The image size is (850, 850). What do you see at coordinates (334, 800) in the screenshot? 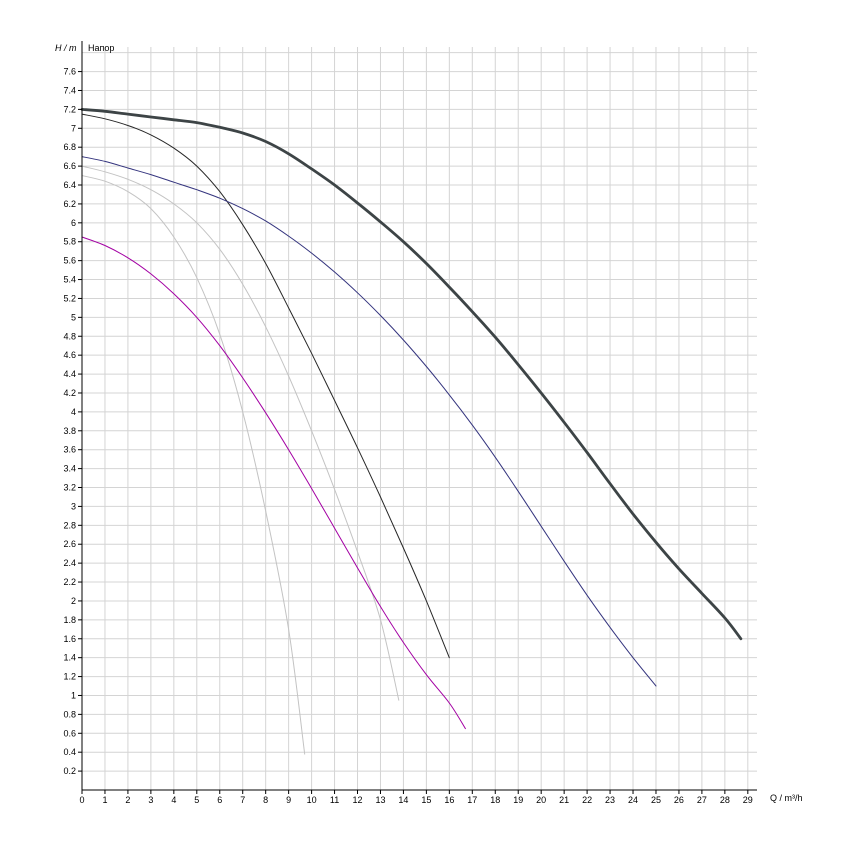
I see `x-tick-label: 11` at bounding box center [334, 800].